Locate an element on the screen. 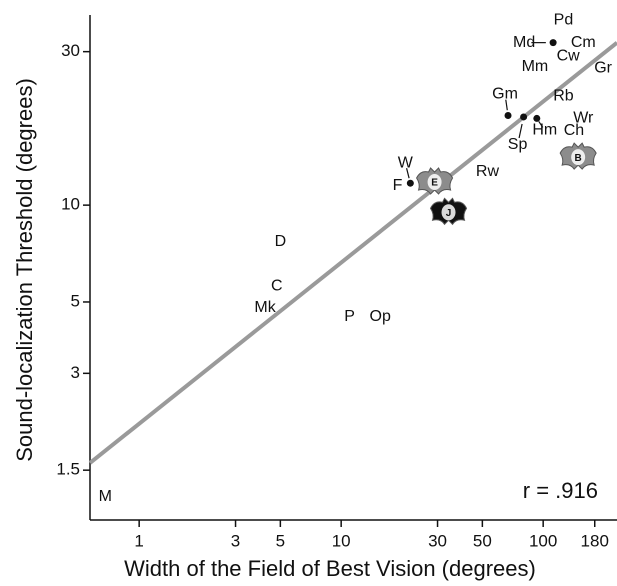  y-tick-label: 30 is located at coordinates (70, 50).